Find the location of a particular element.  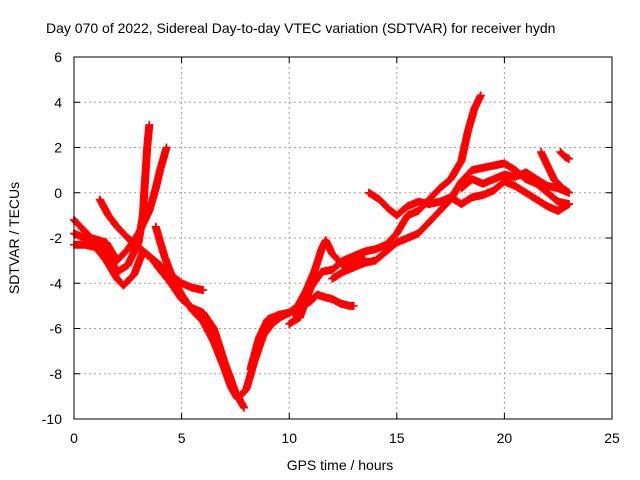

y-tick-label: -6 is located at coordinates (56, 329).